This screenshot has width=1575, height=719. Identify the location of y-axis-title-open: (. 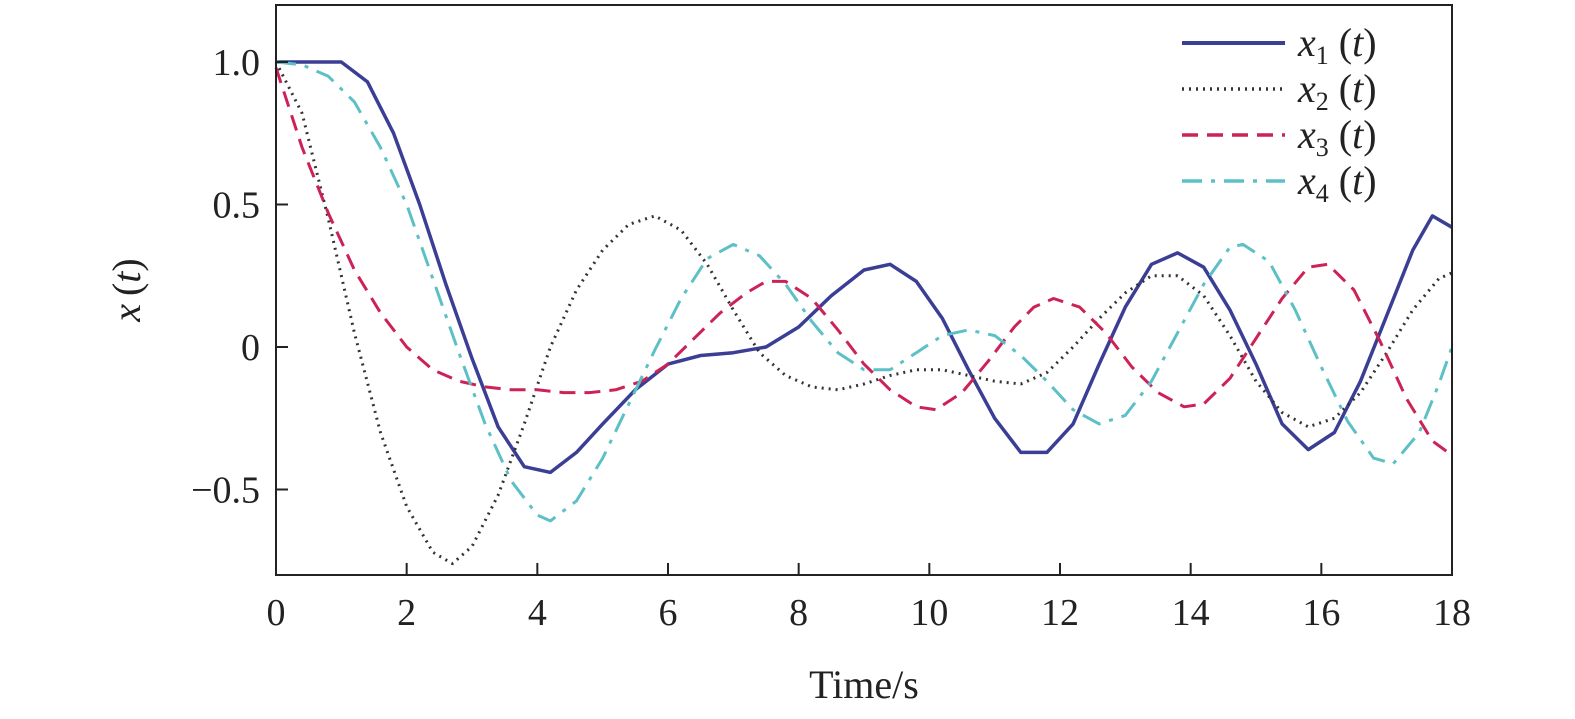
(126, 289).